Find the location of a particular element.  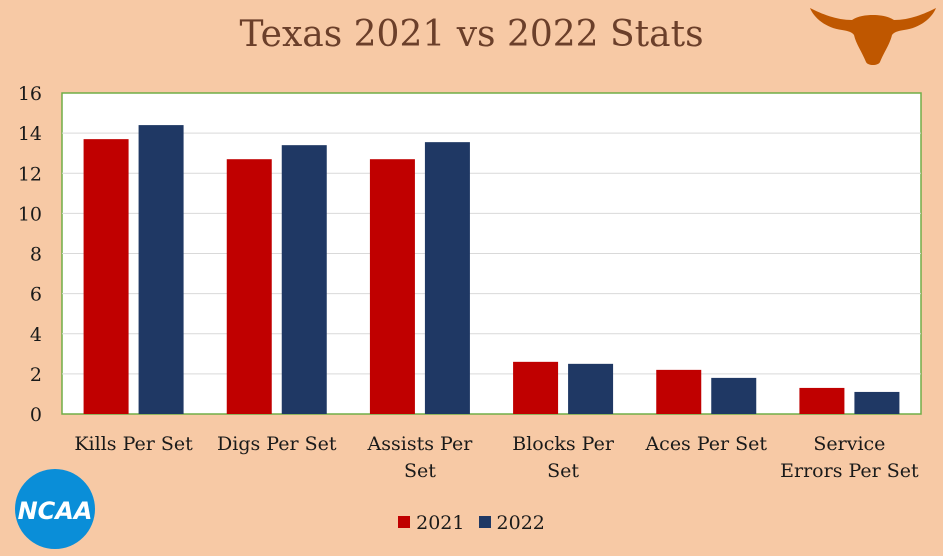

x-category-label: Aces Per Set is located at coordinates (705, 444).